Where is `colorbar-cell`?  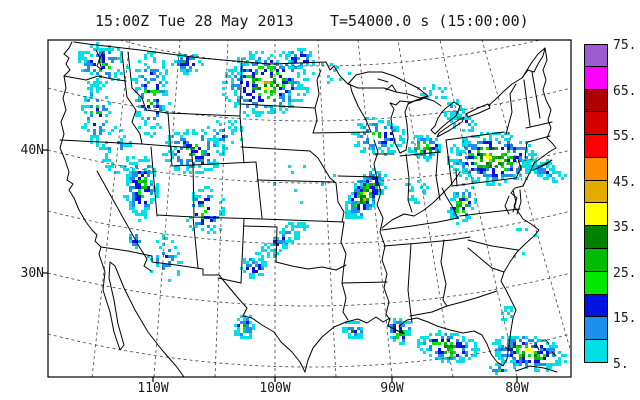 colorbar-cell is located at coordinates (596, 146).